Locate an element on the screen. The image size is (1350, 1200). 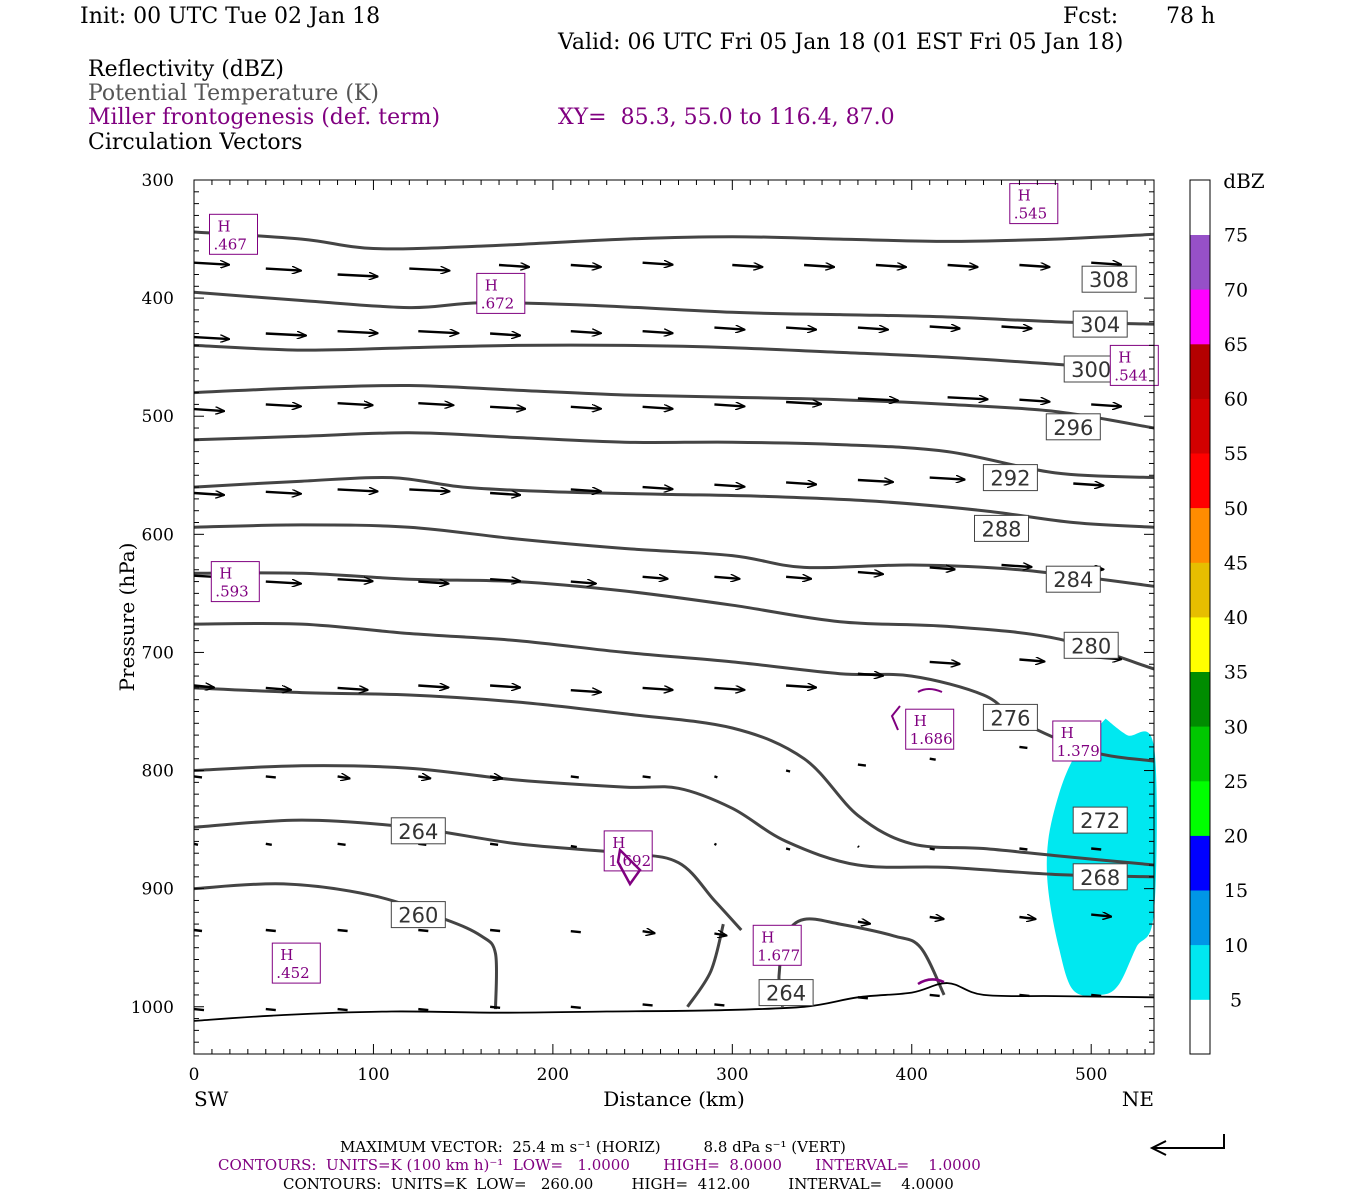
terrain-surface is located at coordinates (674, 1002).